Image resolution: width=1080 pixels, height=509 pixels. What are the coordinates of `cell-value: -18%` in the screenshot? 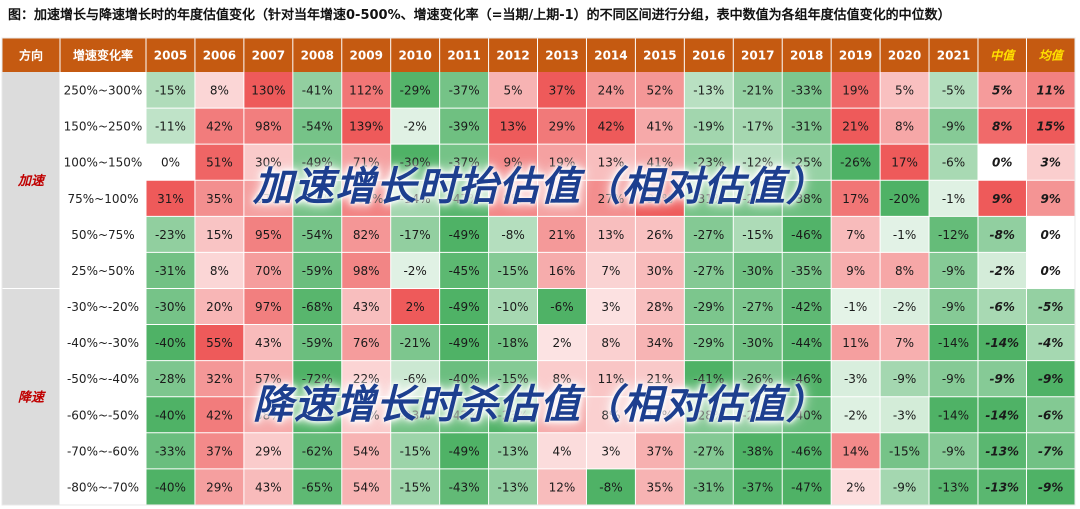 It's located at (513, 343).